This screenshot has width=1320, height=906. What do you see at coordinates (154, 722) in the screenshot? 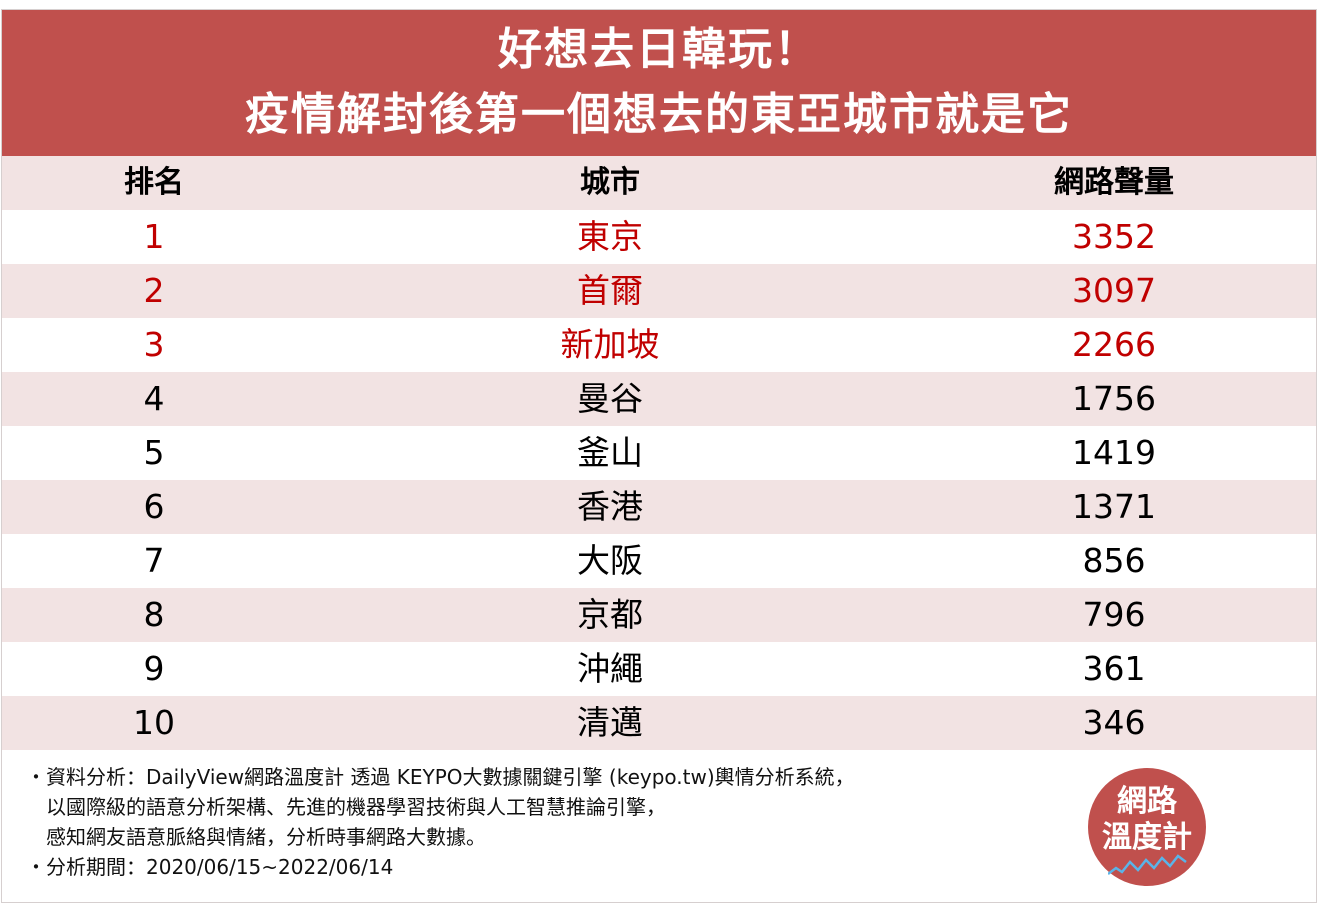
I see `rank-cell: 10` at bounding box center [154, 722].